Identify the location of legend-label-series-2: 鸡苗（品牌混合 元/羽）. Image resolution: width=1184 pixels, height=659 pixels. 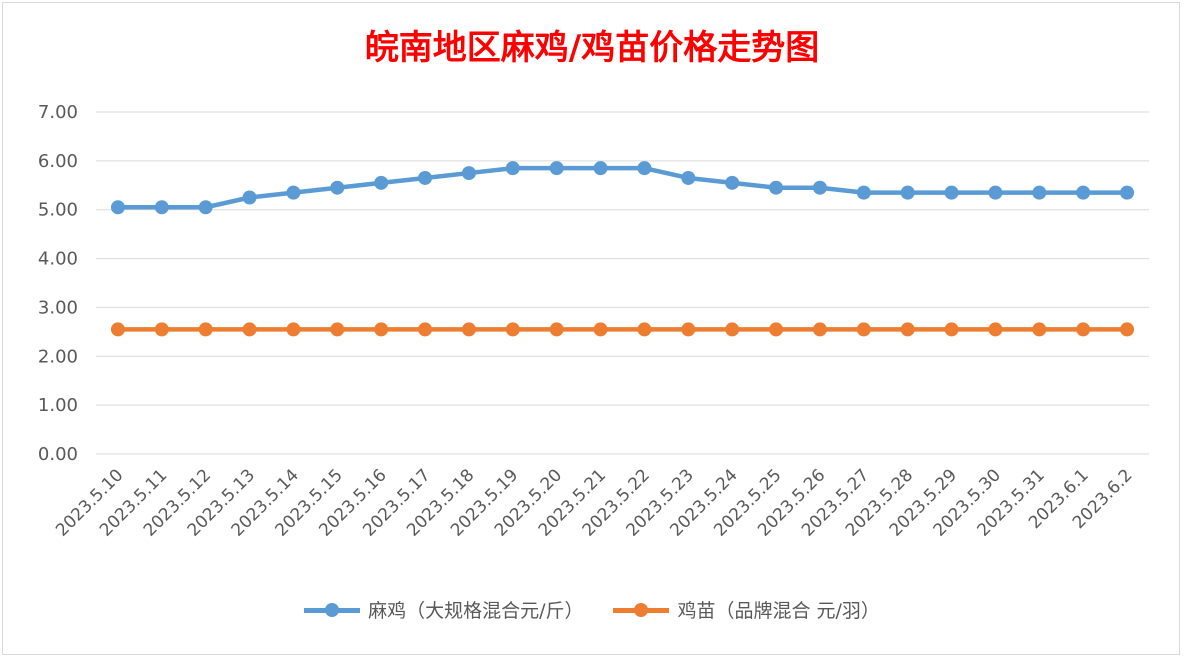
(778, 611).